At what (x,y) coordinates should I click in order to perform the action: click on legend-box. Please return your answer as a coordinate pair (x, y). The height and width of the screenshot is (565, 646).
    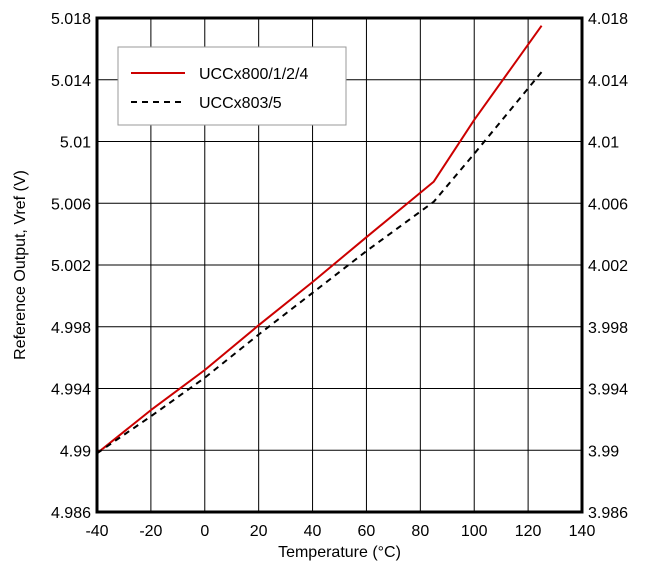
    Looking at the image, I should click on (232, 86).